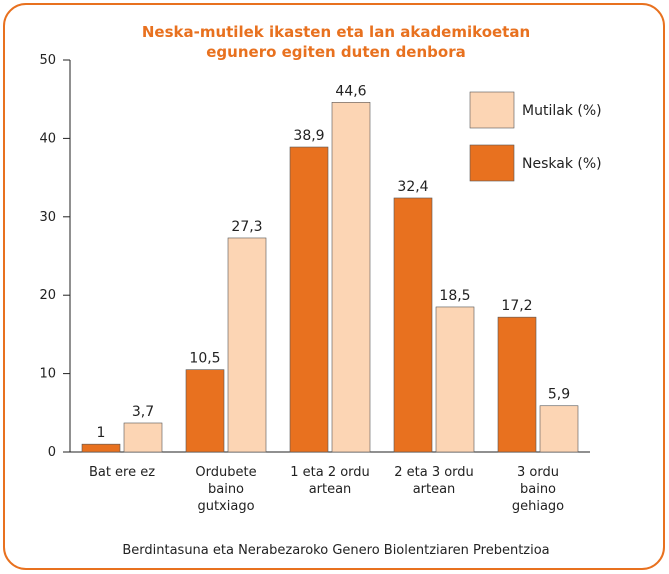 The width and height of the screenshot is (669, 574). I want to click on x-tick-label: 2 eta 3 ordu artean, so click(434, 481).